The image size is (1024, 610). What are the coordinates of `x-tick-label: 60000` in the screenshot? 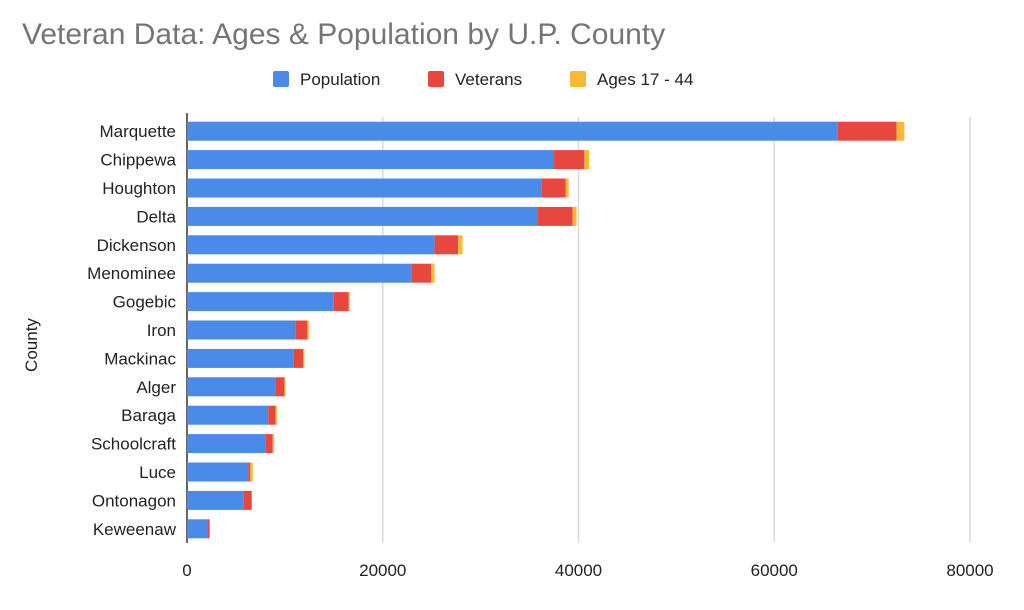 It's located at (774, 570).